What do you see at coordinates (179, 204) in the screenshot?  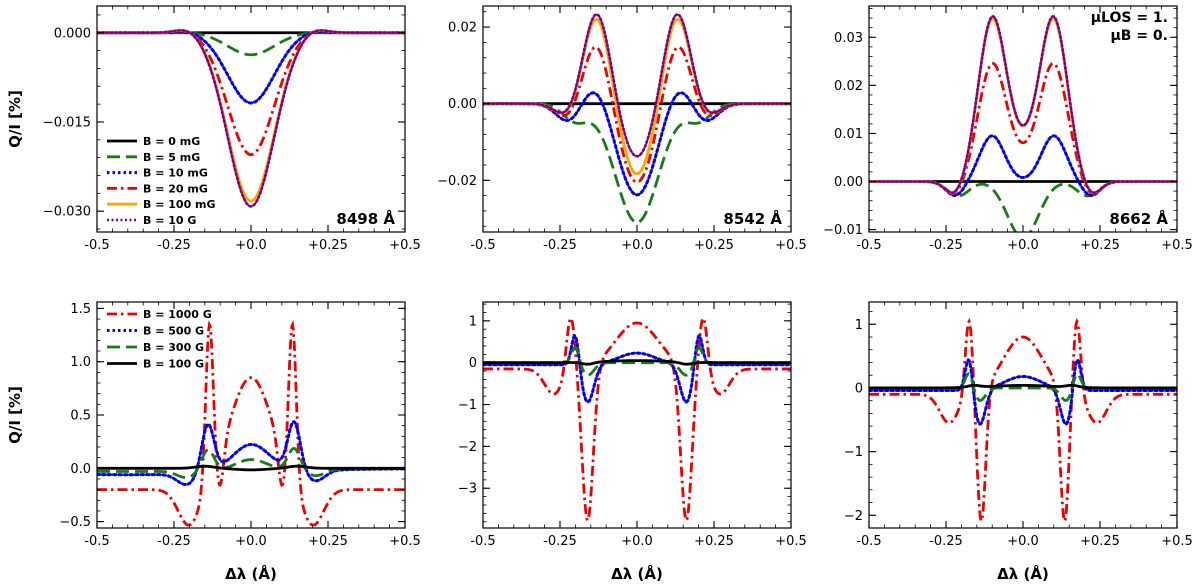 I see `legend-label: B = 100 mG` at bounding box center [179, 204].